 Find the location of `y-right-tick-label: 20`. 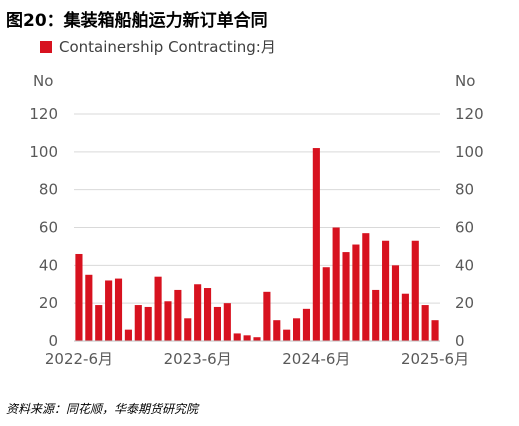

y-right-tick-label: 20 is located at coordinates (464, 303).